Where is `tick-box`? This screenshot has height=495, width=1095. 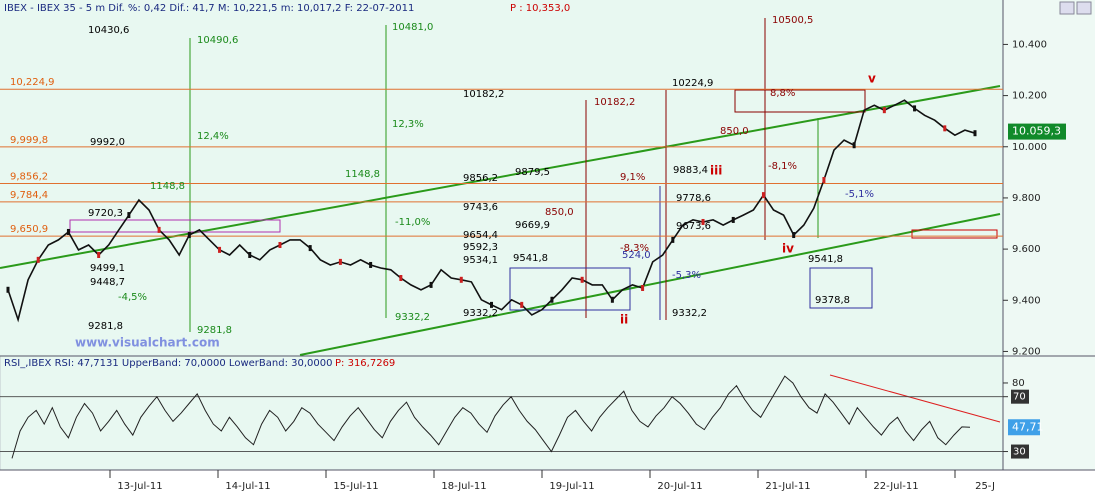 tick-box is located at coordinates (1020, 396).